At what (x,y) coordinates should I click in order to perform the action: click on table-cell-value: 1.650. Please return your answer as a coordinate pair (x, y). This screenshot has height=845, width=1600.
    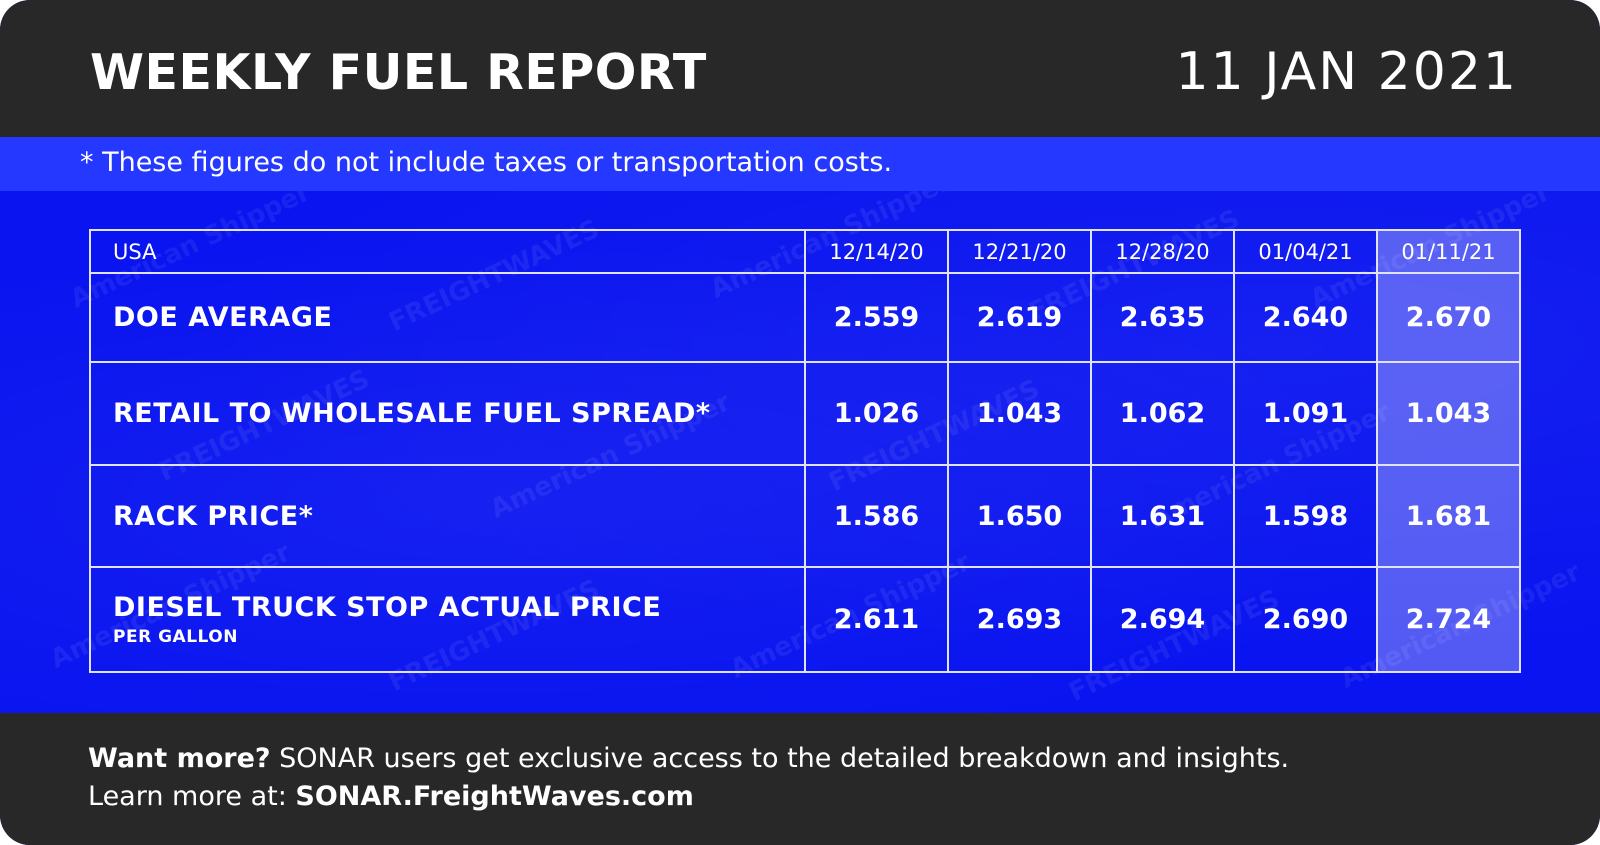
    Looking at the image, I should click on (1019, 516).